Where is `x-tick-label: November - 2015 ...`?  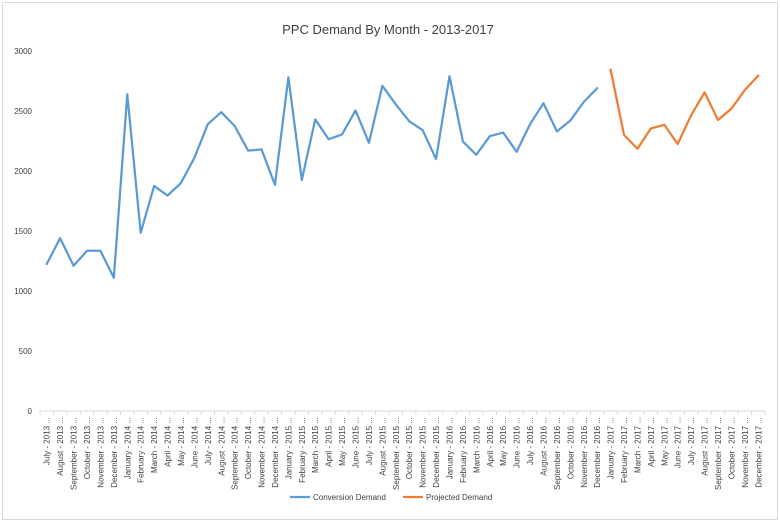
x-tick-label: November - 2015 ... is located at coordinates (423, 452).